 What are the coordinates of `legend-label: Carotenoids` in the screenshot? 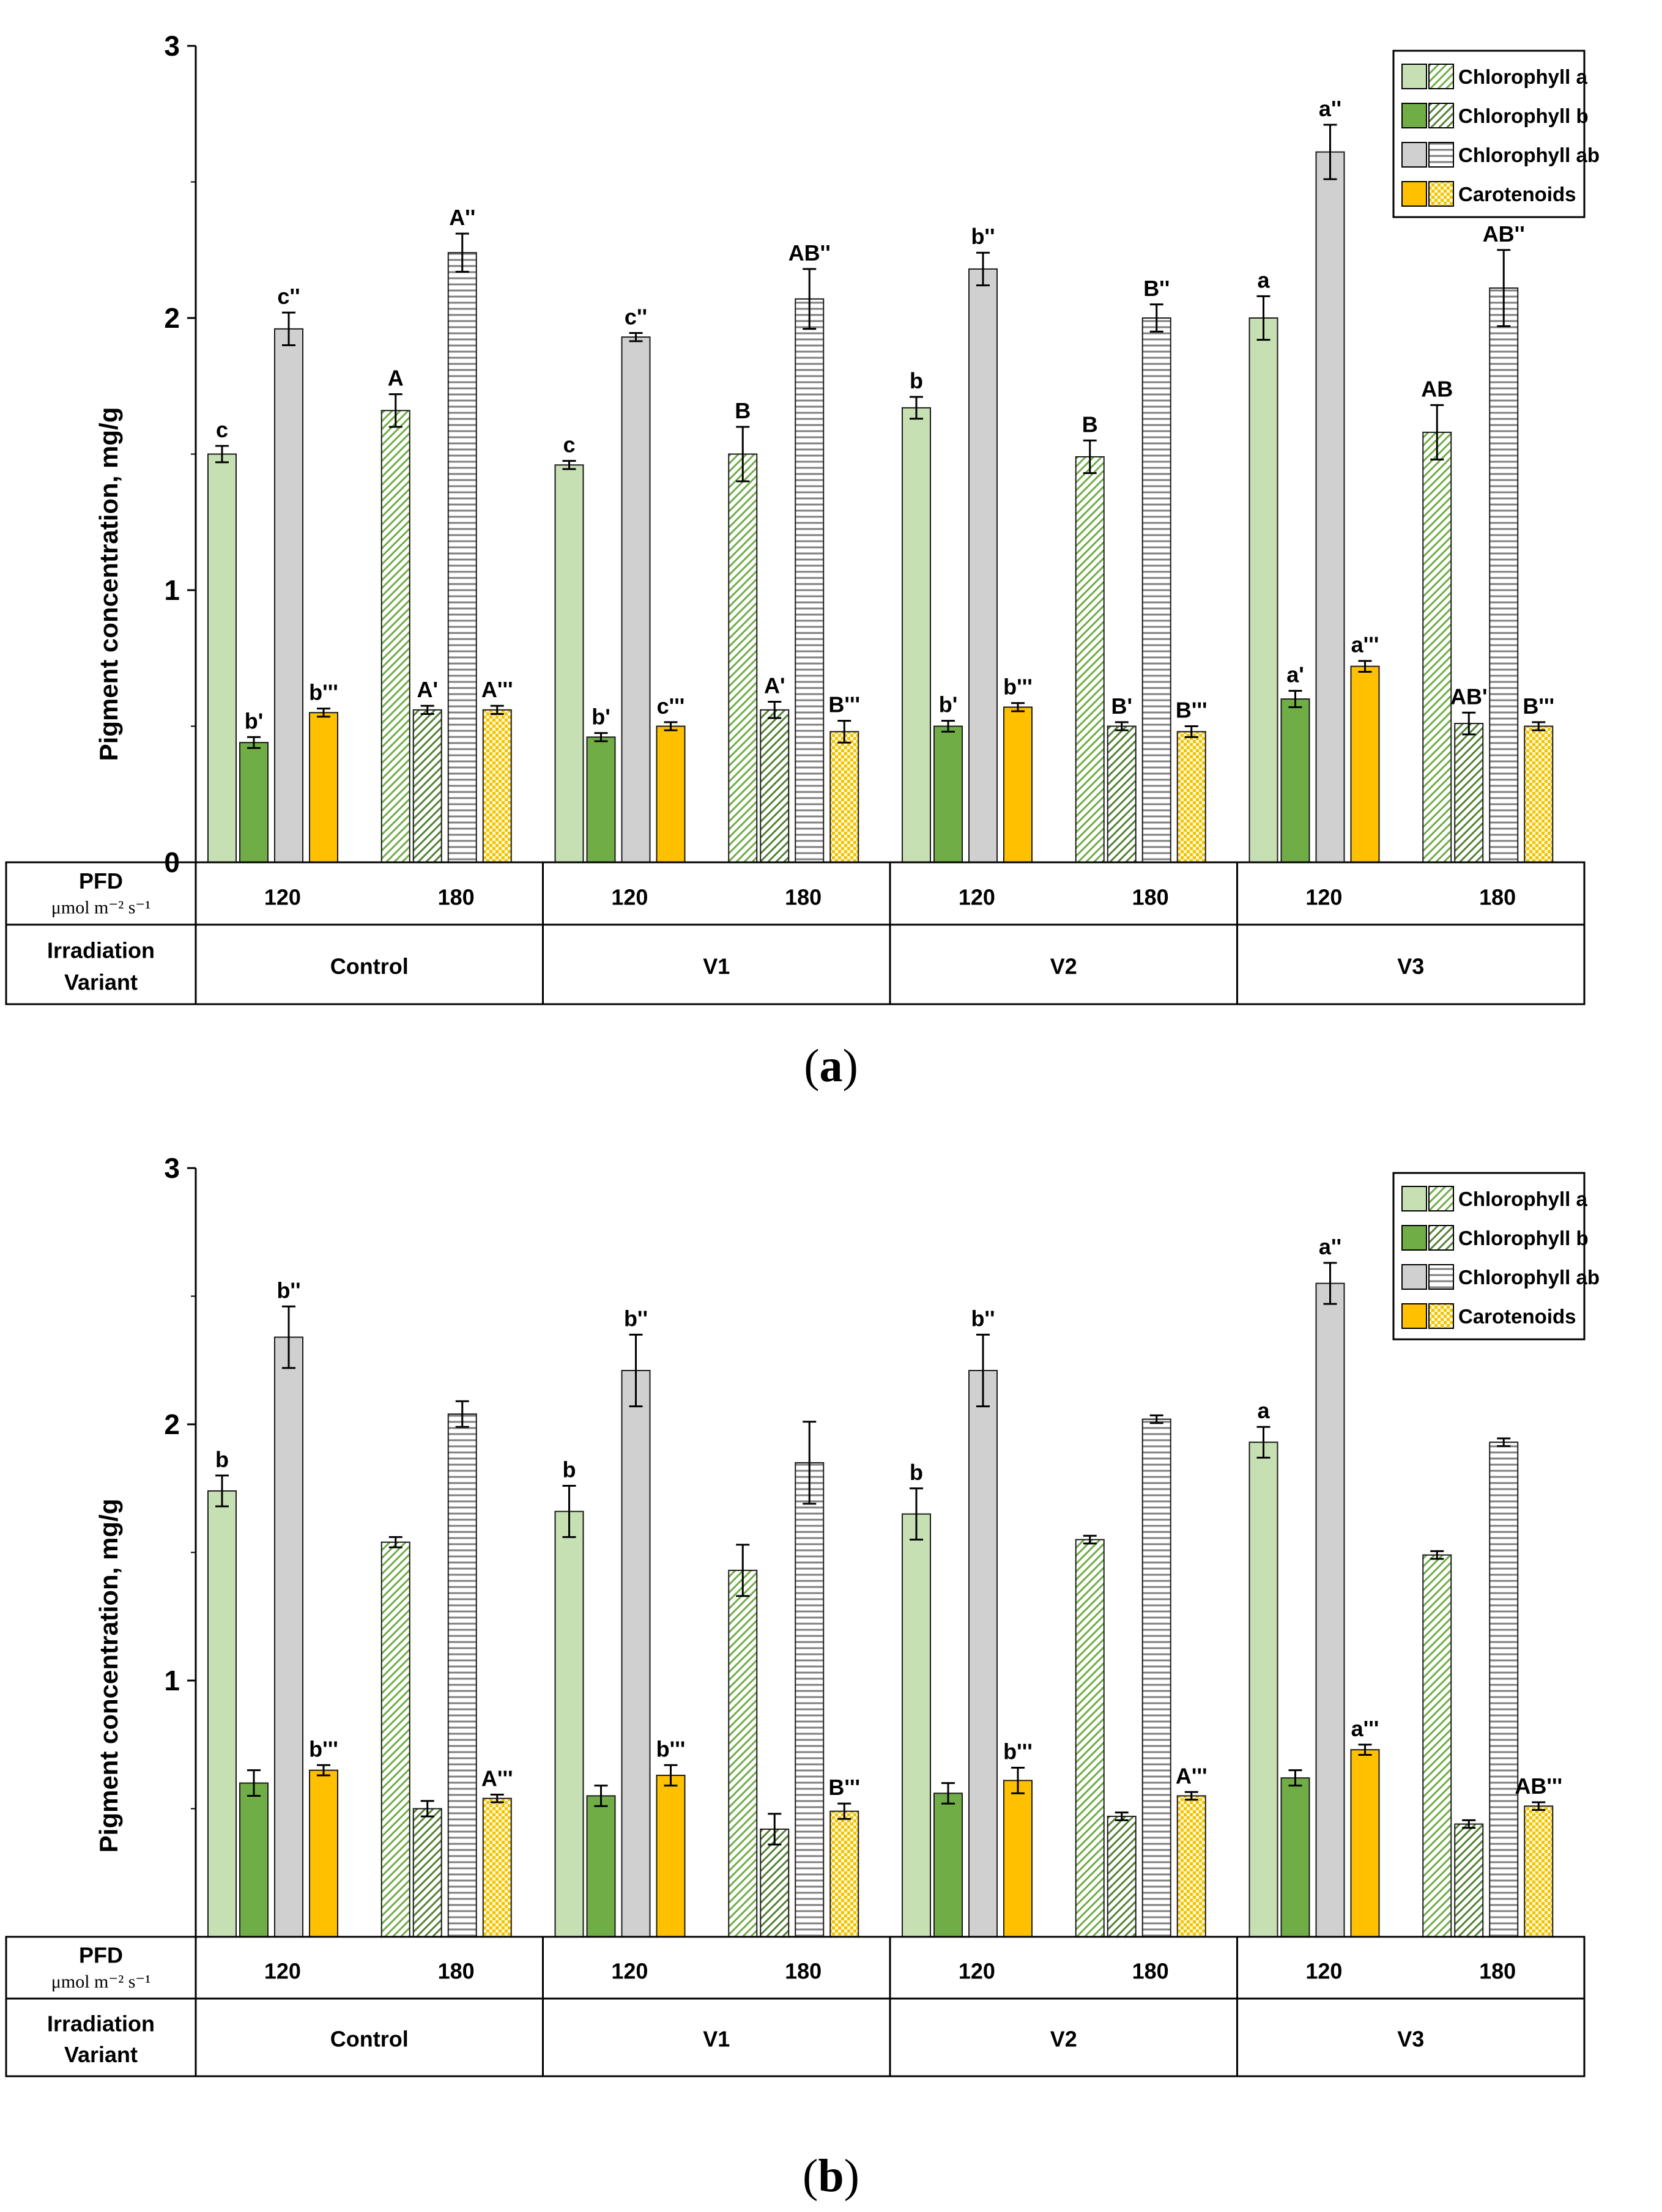 It's located at (1517, 194).